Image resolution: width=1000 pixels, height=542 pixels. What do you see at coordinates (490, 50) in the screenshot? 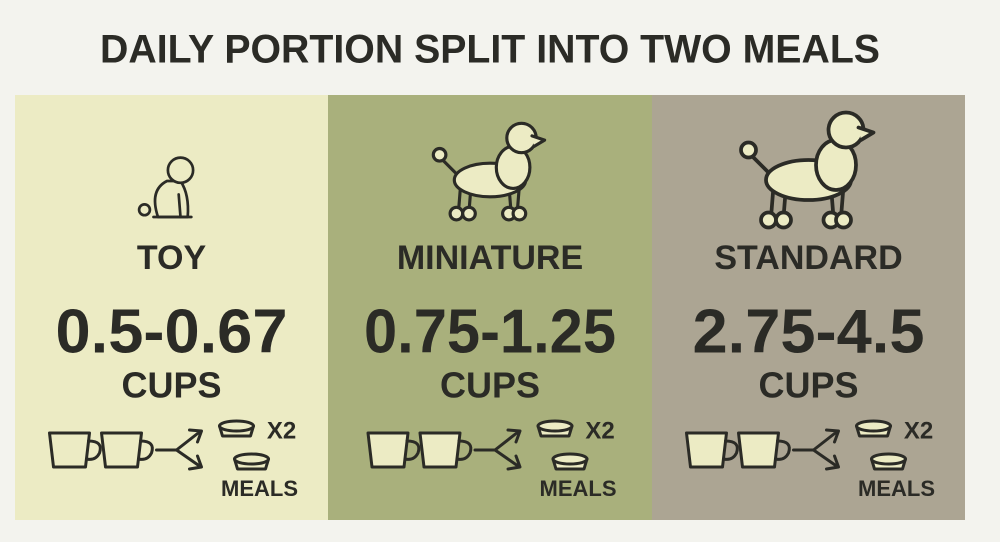
I see `title: DAILY PORTION SPLIT INTO TWO MEALS` at bounding box center [490, 50].